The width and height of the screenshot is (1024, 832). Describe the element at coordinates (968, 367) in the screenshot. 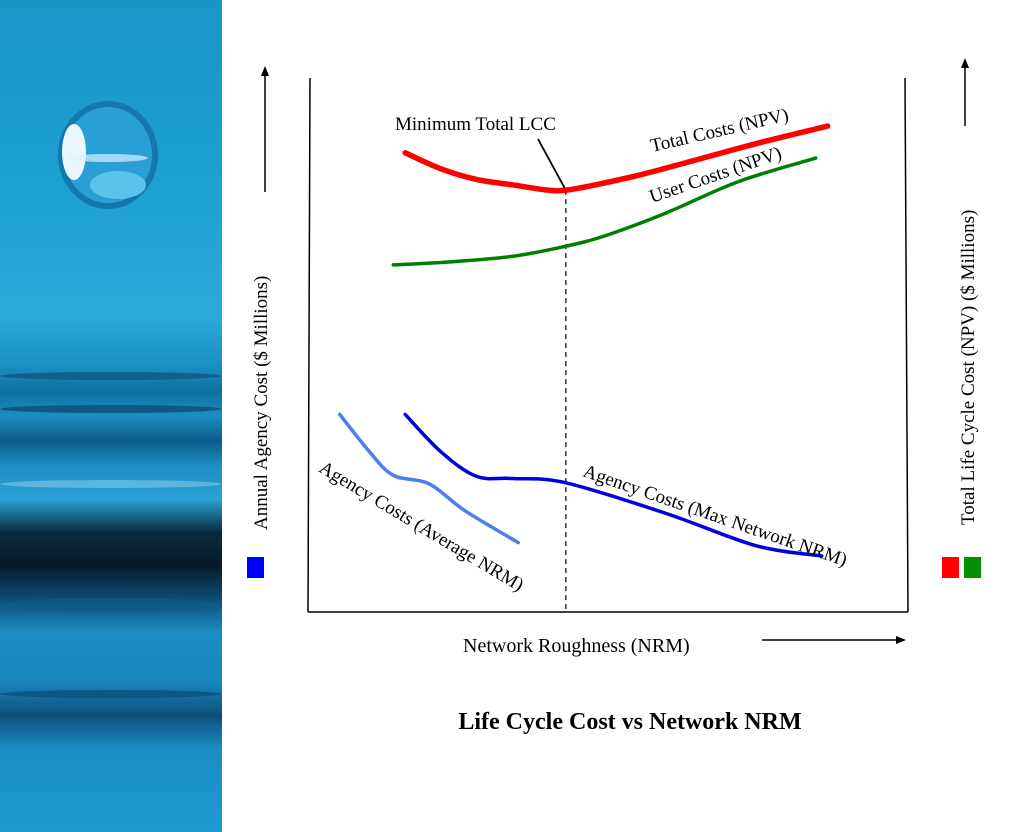

I see `right-y-axis-label: Total Life Cycle Cost (NPV) ($ Millions)` at that location.